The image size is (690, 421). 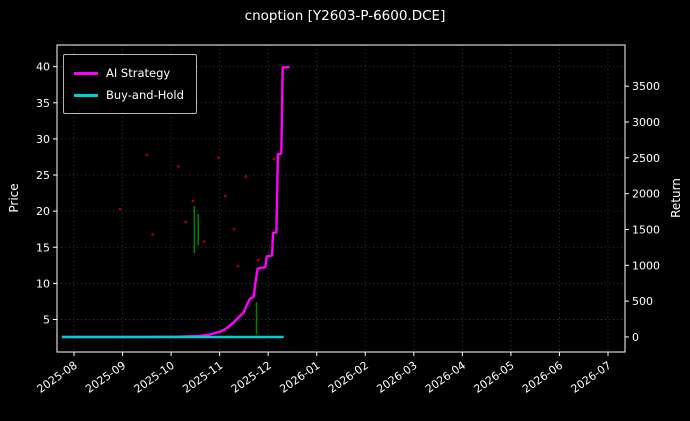 What do you see at coordinates (591, 377) in the screenshot?
I see `svg-text: 2026-07` at bounding box center [591, 377].